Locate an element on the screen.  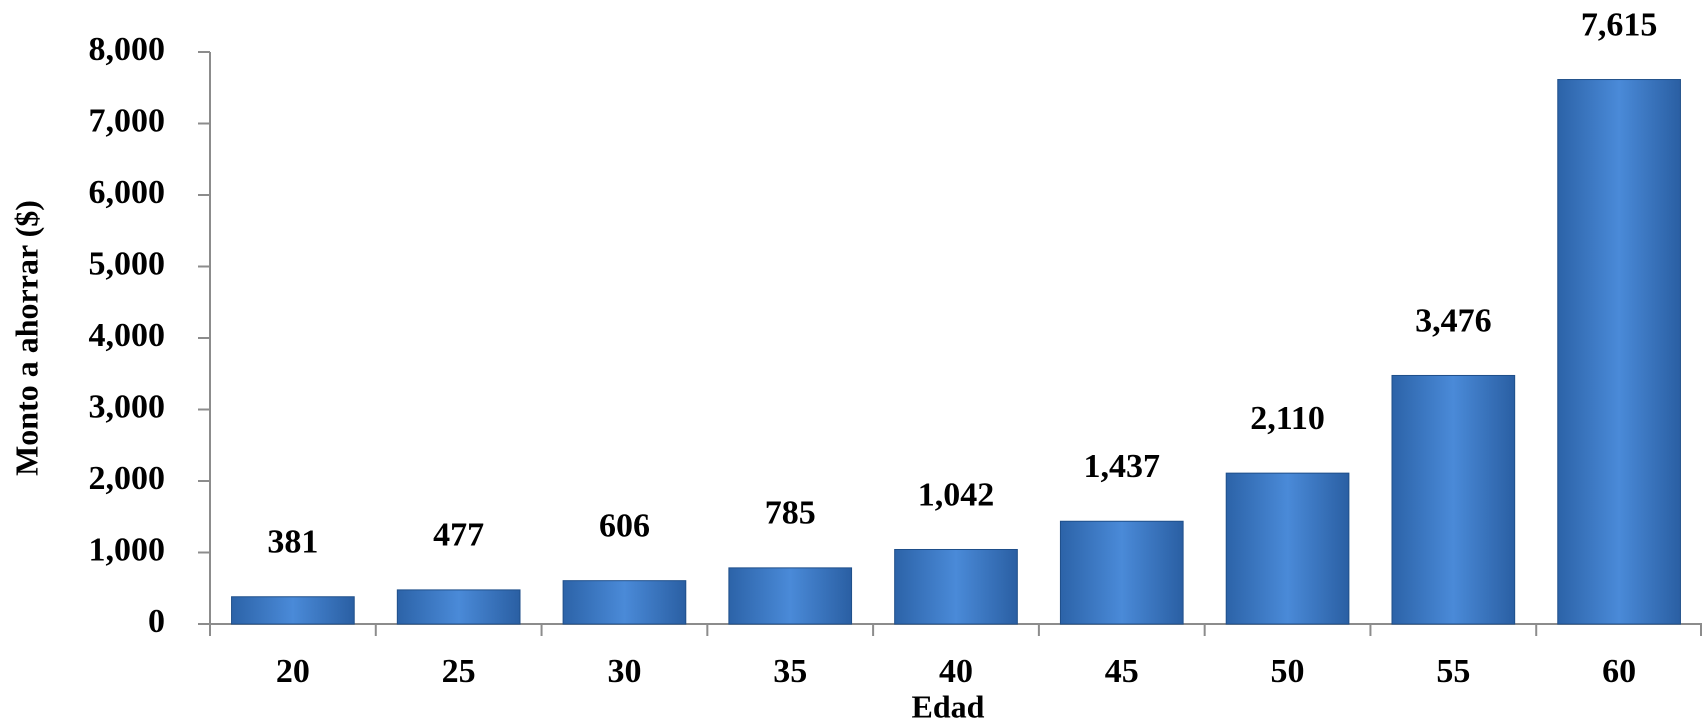
x-tick-label: 60 is located at coordinates (1619, 671).